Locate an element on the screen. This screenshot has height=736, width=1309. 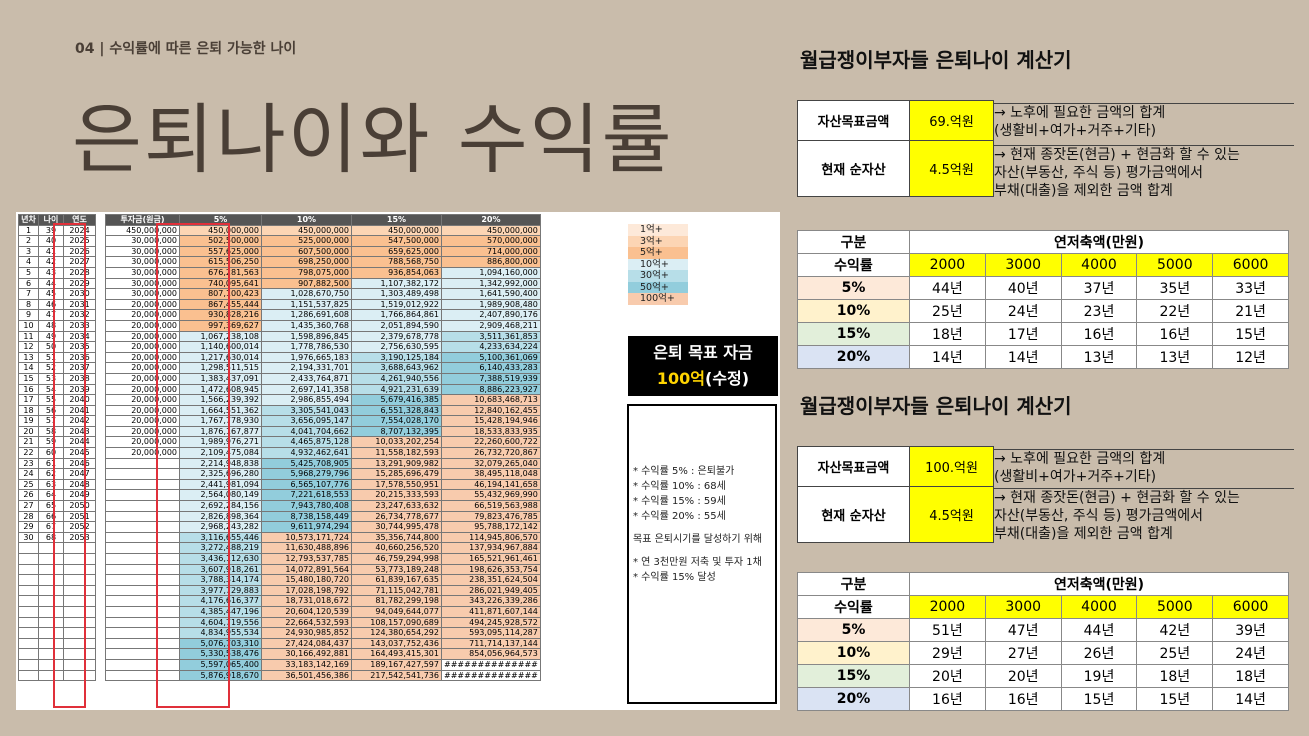
table-cell: 26,732,720,867 is located at coordinates (491, 453).